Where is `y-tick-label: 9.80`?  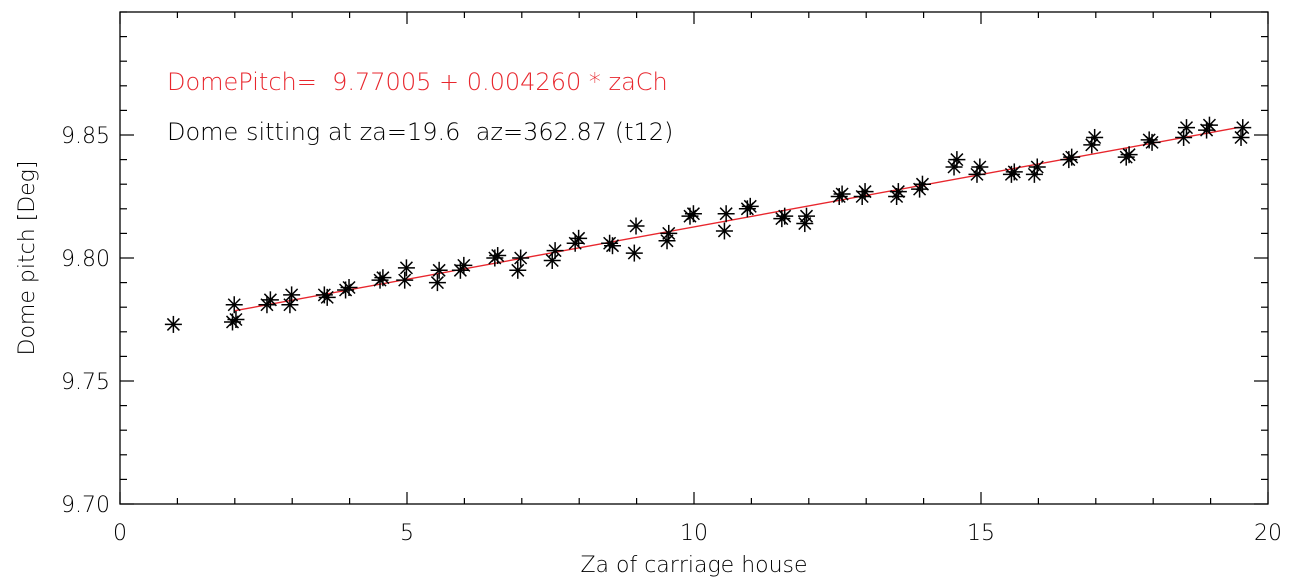
y-tick-label: 9.80 is located at coordinates (85, 259).